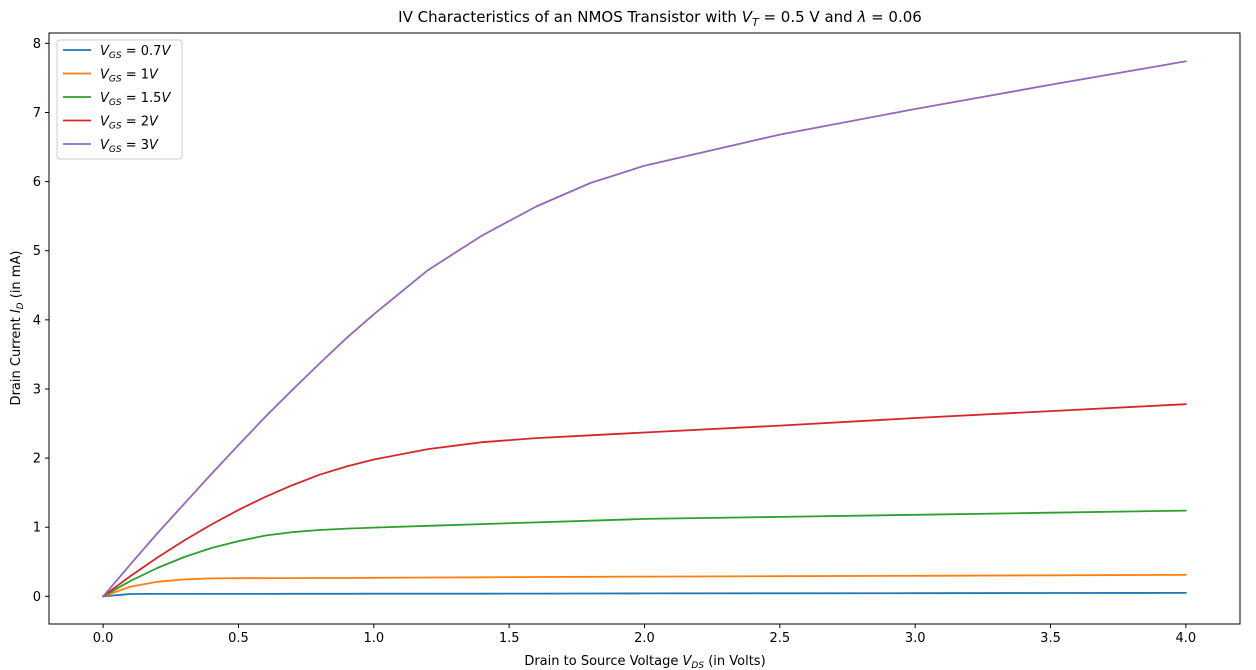 This screenshot has width=1256, height=670. I want to click on y-tick-label: 1, so click(37, 528).